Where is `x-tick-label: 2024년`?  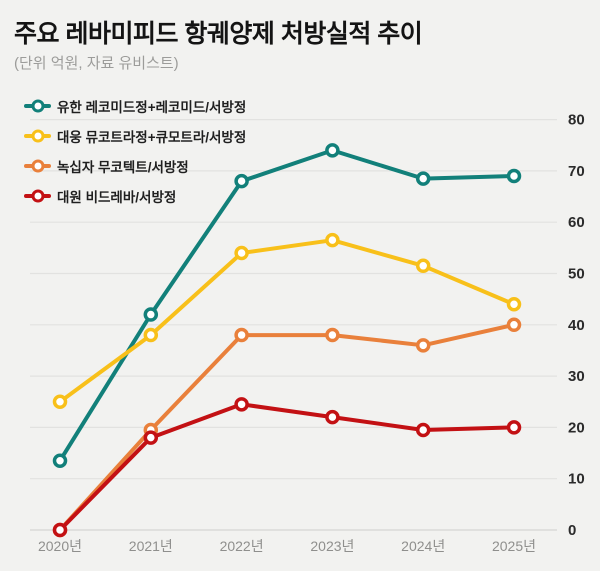 x-tick-label: 2024년 is located at coordinates (423, 546).